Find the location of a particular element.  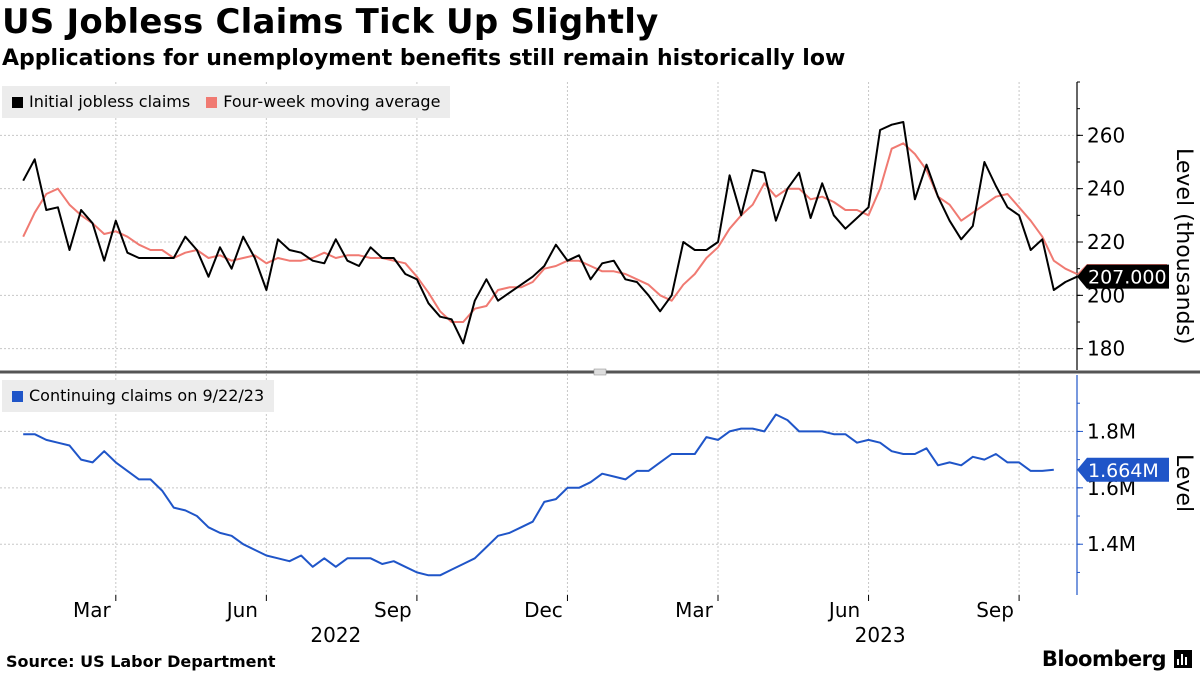

y-axis-title-1: Level is located at coordinates (1183, 483).